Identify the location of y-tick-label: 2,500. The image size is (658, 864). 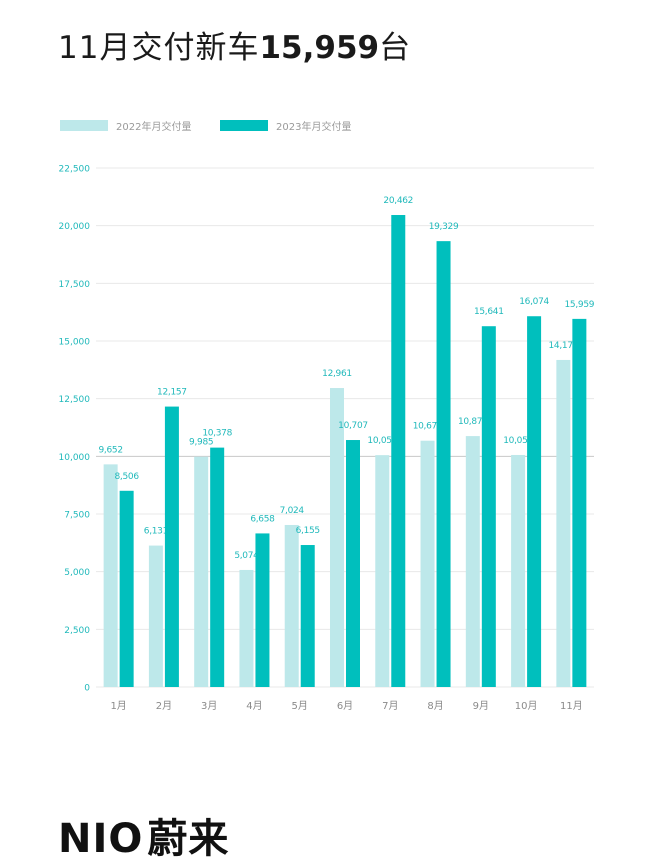
(77, 631).